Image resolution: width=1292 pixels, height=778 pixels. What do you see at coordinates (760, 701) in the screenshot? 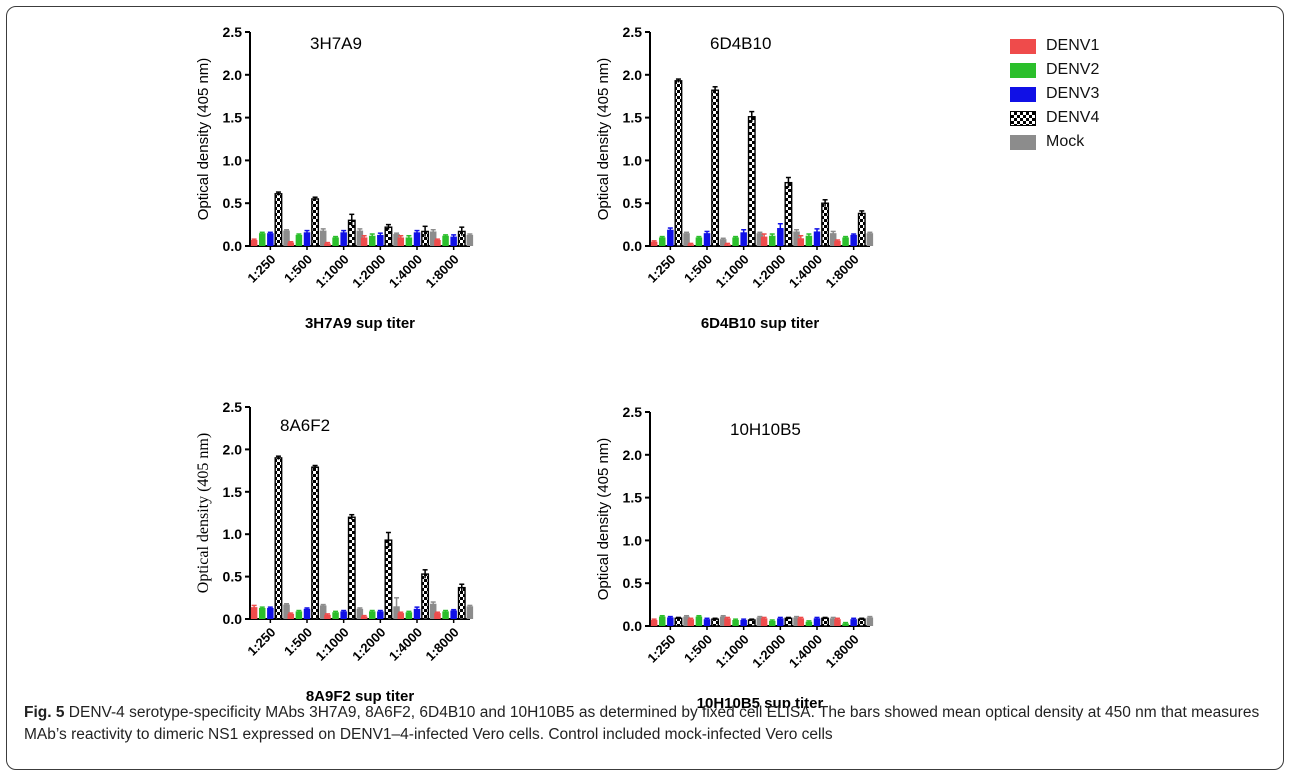
I see `x-axis-label: 10H10B5 sup titer` at bounding box center [760, 701].